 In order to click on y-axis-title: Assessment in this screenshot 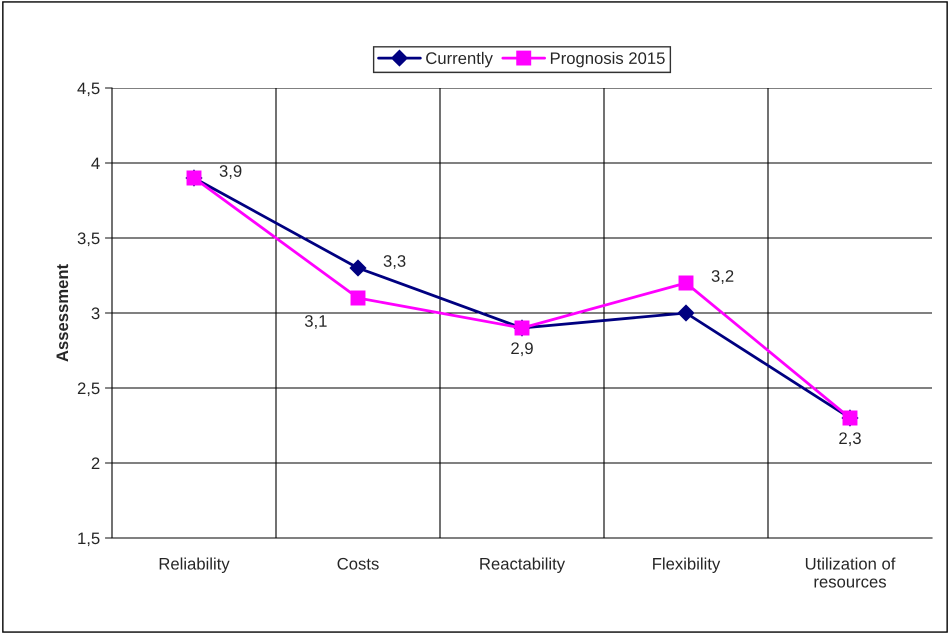, I will do `click(62, 313)`.